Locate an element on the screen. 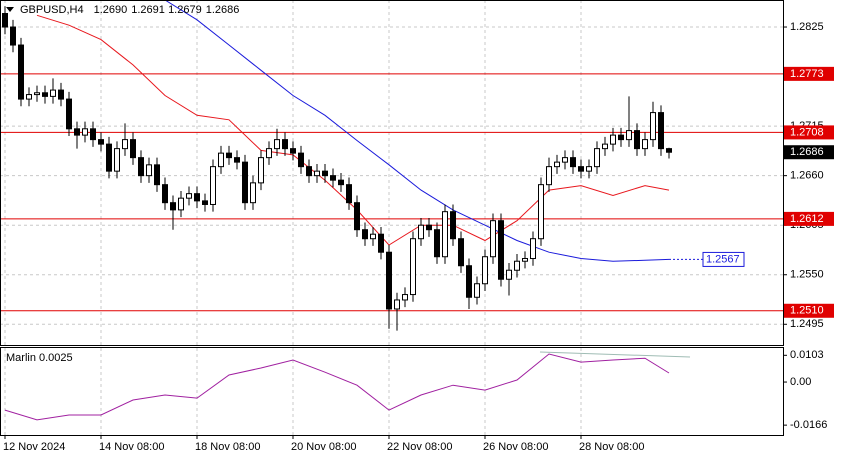  x-tick-label: 12 Nov 2024 is located at coordinates (34, 447).